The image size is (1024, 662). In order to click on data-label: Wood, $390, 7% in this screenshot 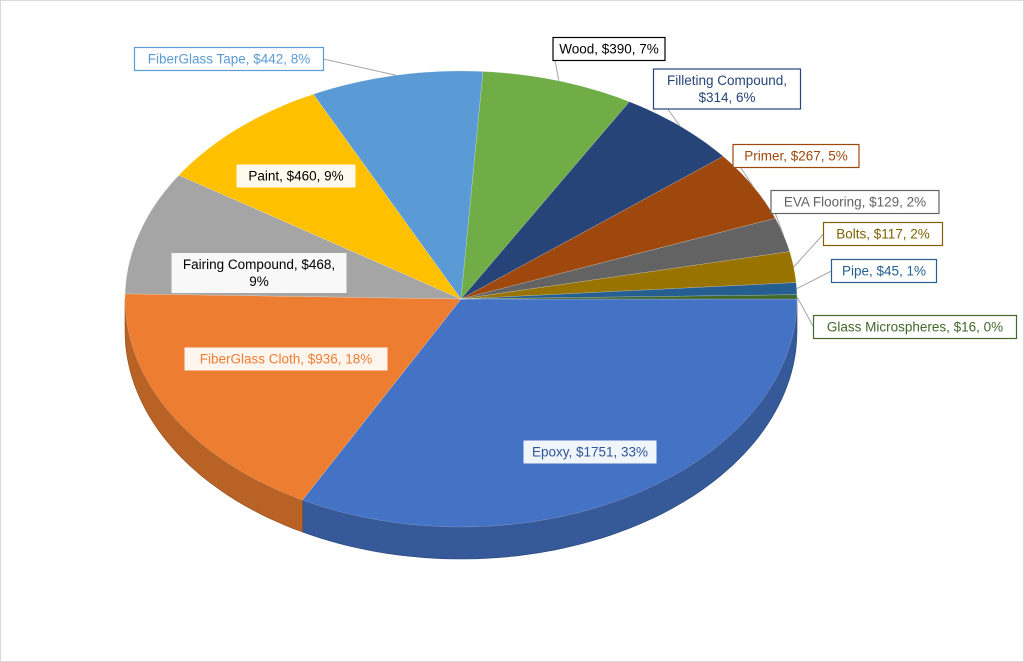, I will do `click(609, 49)`.